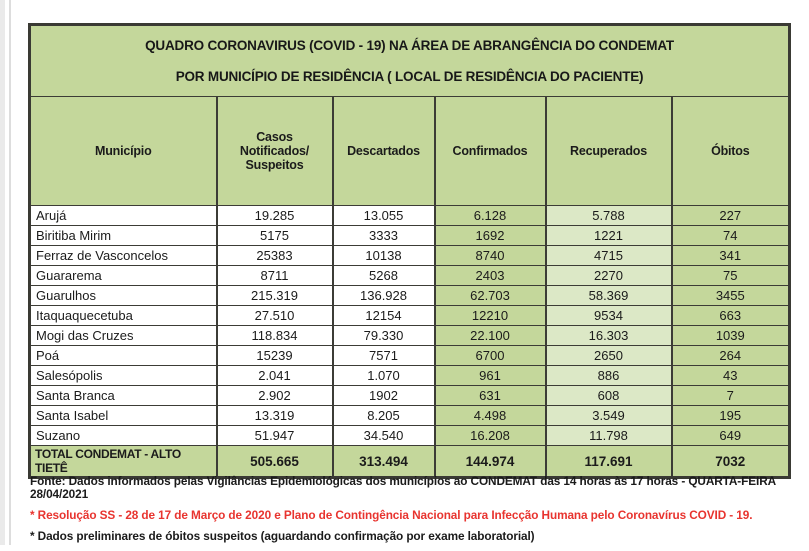 The width and height of the screenshot is (809, 551). Describe the element at coordinates (274, 395) in the screenshot. I see `value-cell: 2.902` at that location.